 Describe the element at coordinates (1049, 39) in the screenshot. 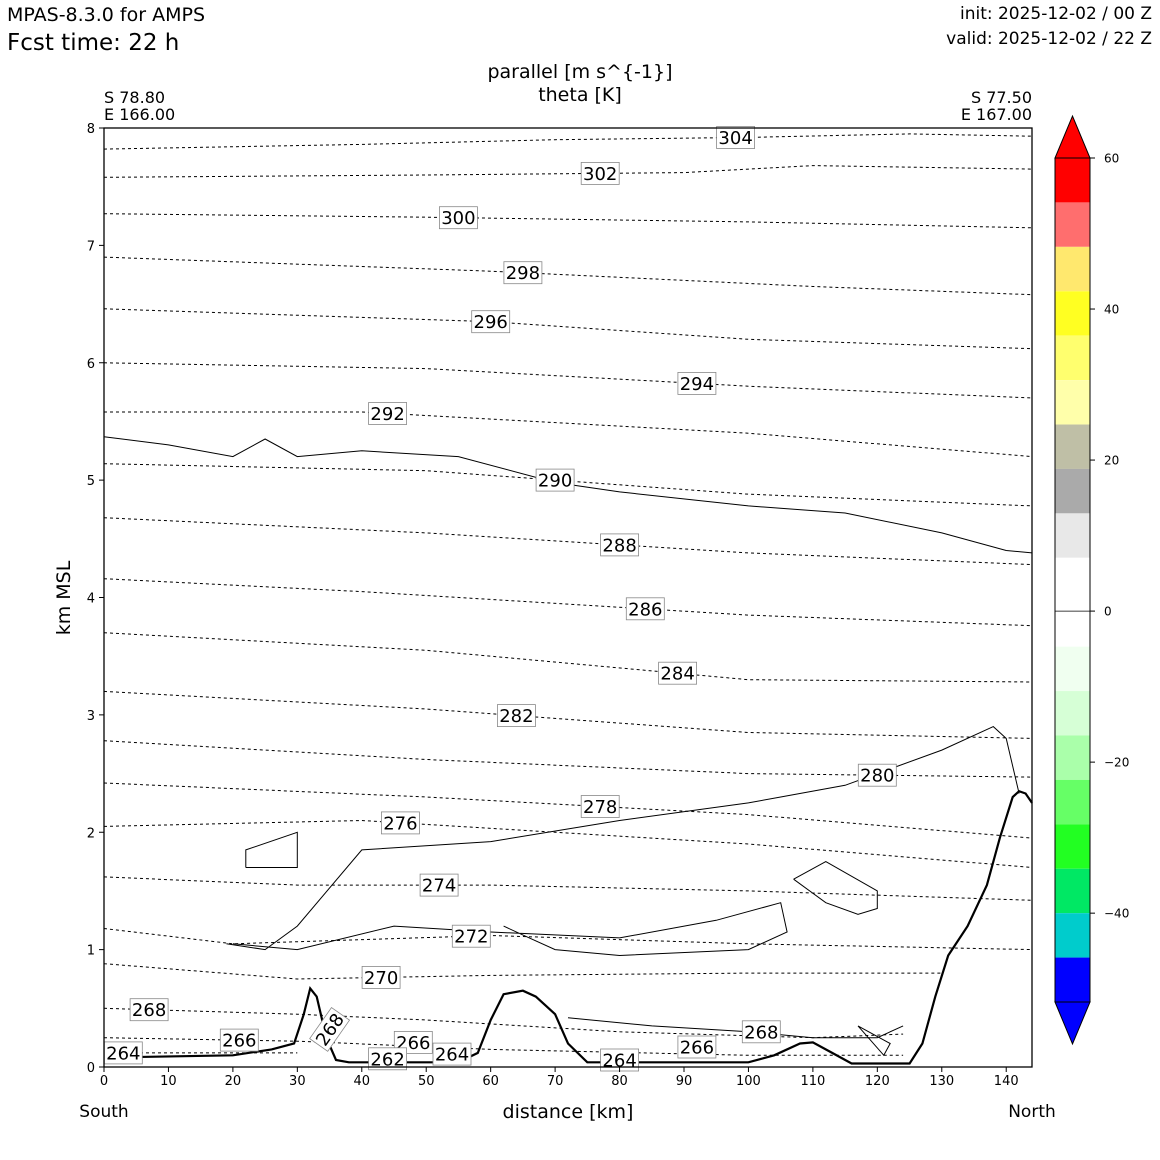

I see `valid-time: valid: 2025-12-02 / 22 Z` at that location.